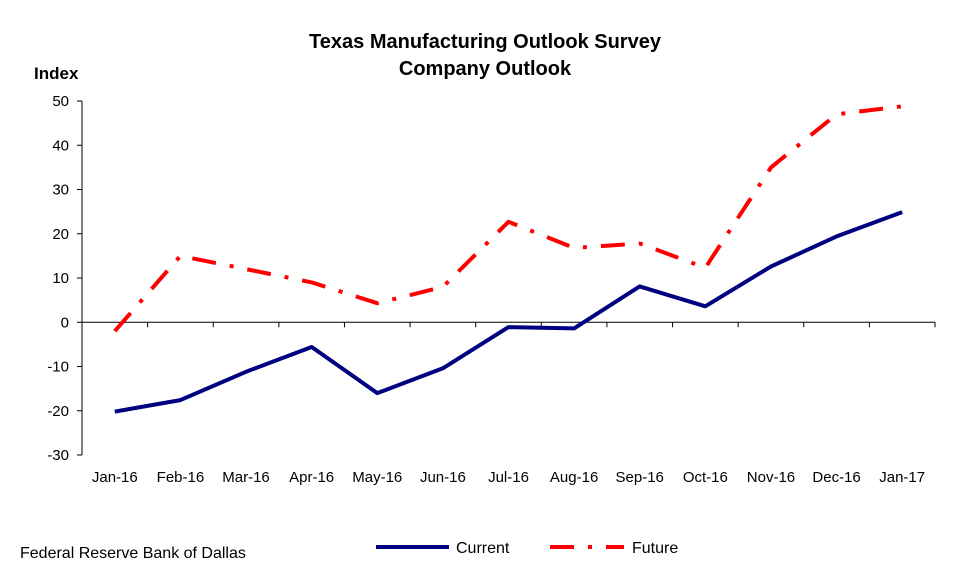 This screenshot has width=980, height=573. What do you see at coordinates (640, 477) in the screenshot?
I see `x-tick-label: Sep-16` at bounding box center [640, 477].